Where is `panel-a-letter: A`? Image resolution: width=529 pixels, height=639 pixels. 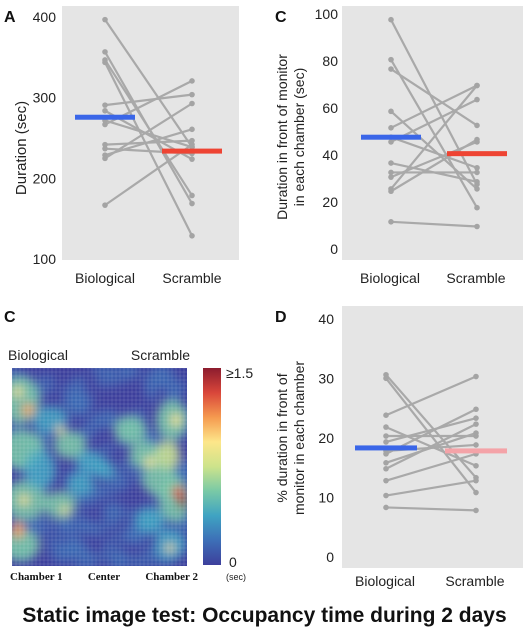 panel-a-letter: A is located at coordinates (10, 17).